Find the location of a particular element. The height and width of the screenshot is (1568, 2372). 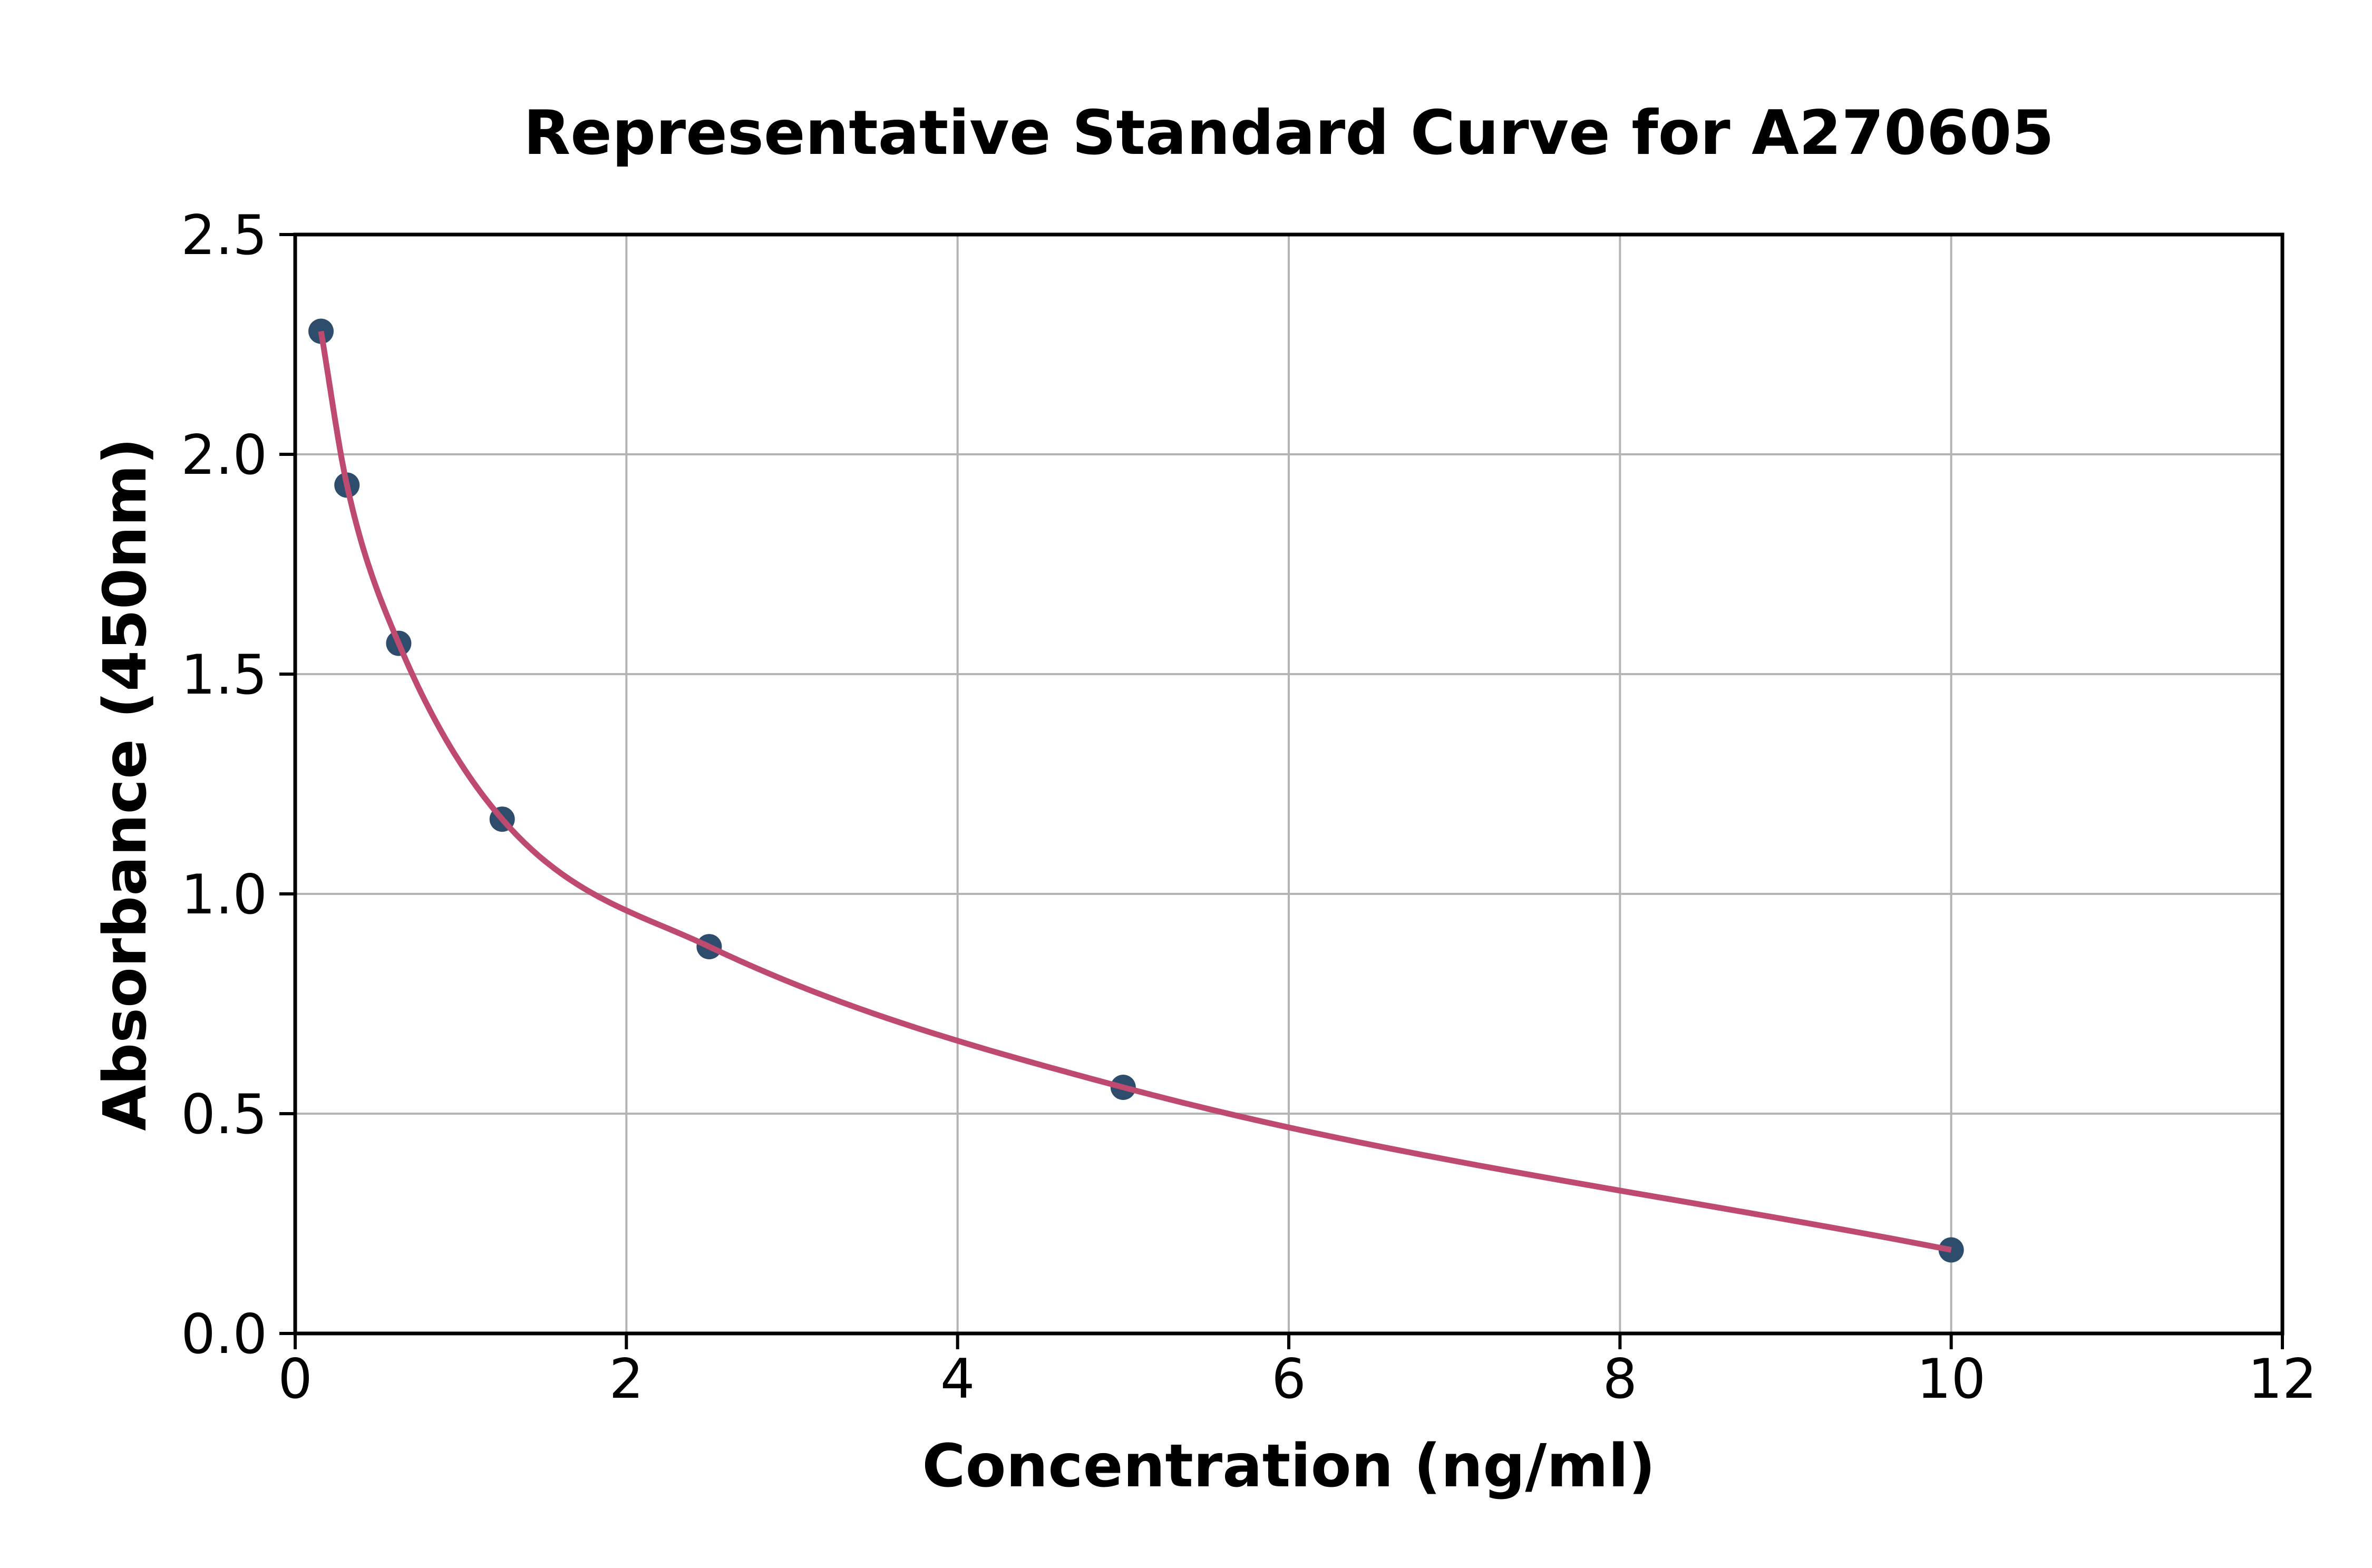

x-tick-label: 0 is located at coordinates (295, 1380).